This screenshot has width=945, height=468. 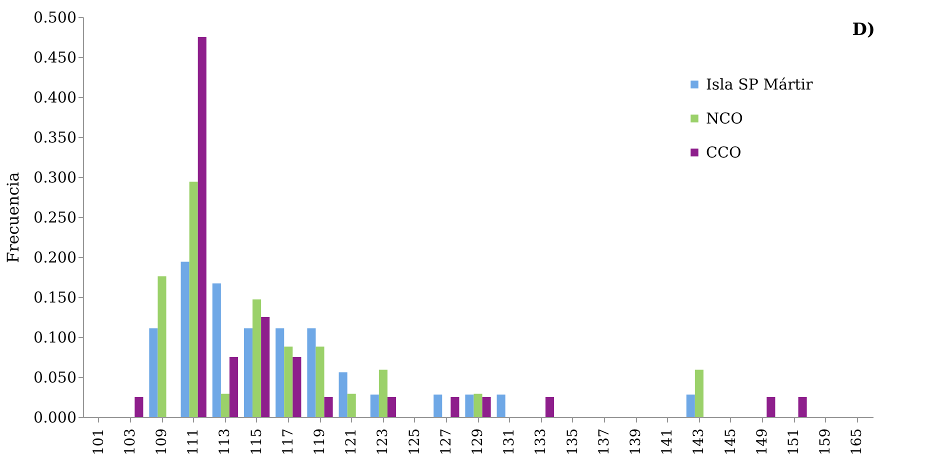 What do you see at coordinates (55, 417) in the screenshot?
I see `y-tick-label: 0.000` at bounding box center [55, 417].